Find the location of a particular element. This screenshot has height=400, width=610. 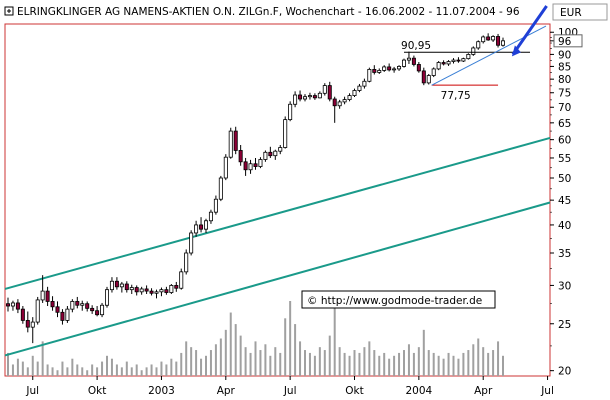

x-tick-label: 2004 is located at coordinates (418, 391).